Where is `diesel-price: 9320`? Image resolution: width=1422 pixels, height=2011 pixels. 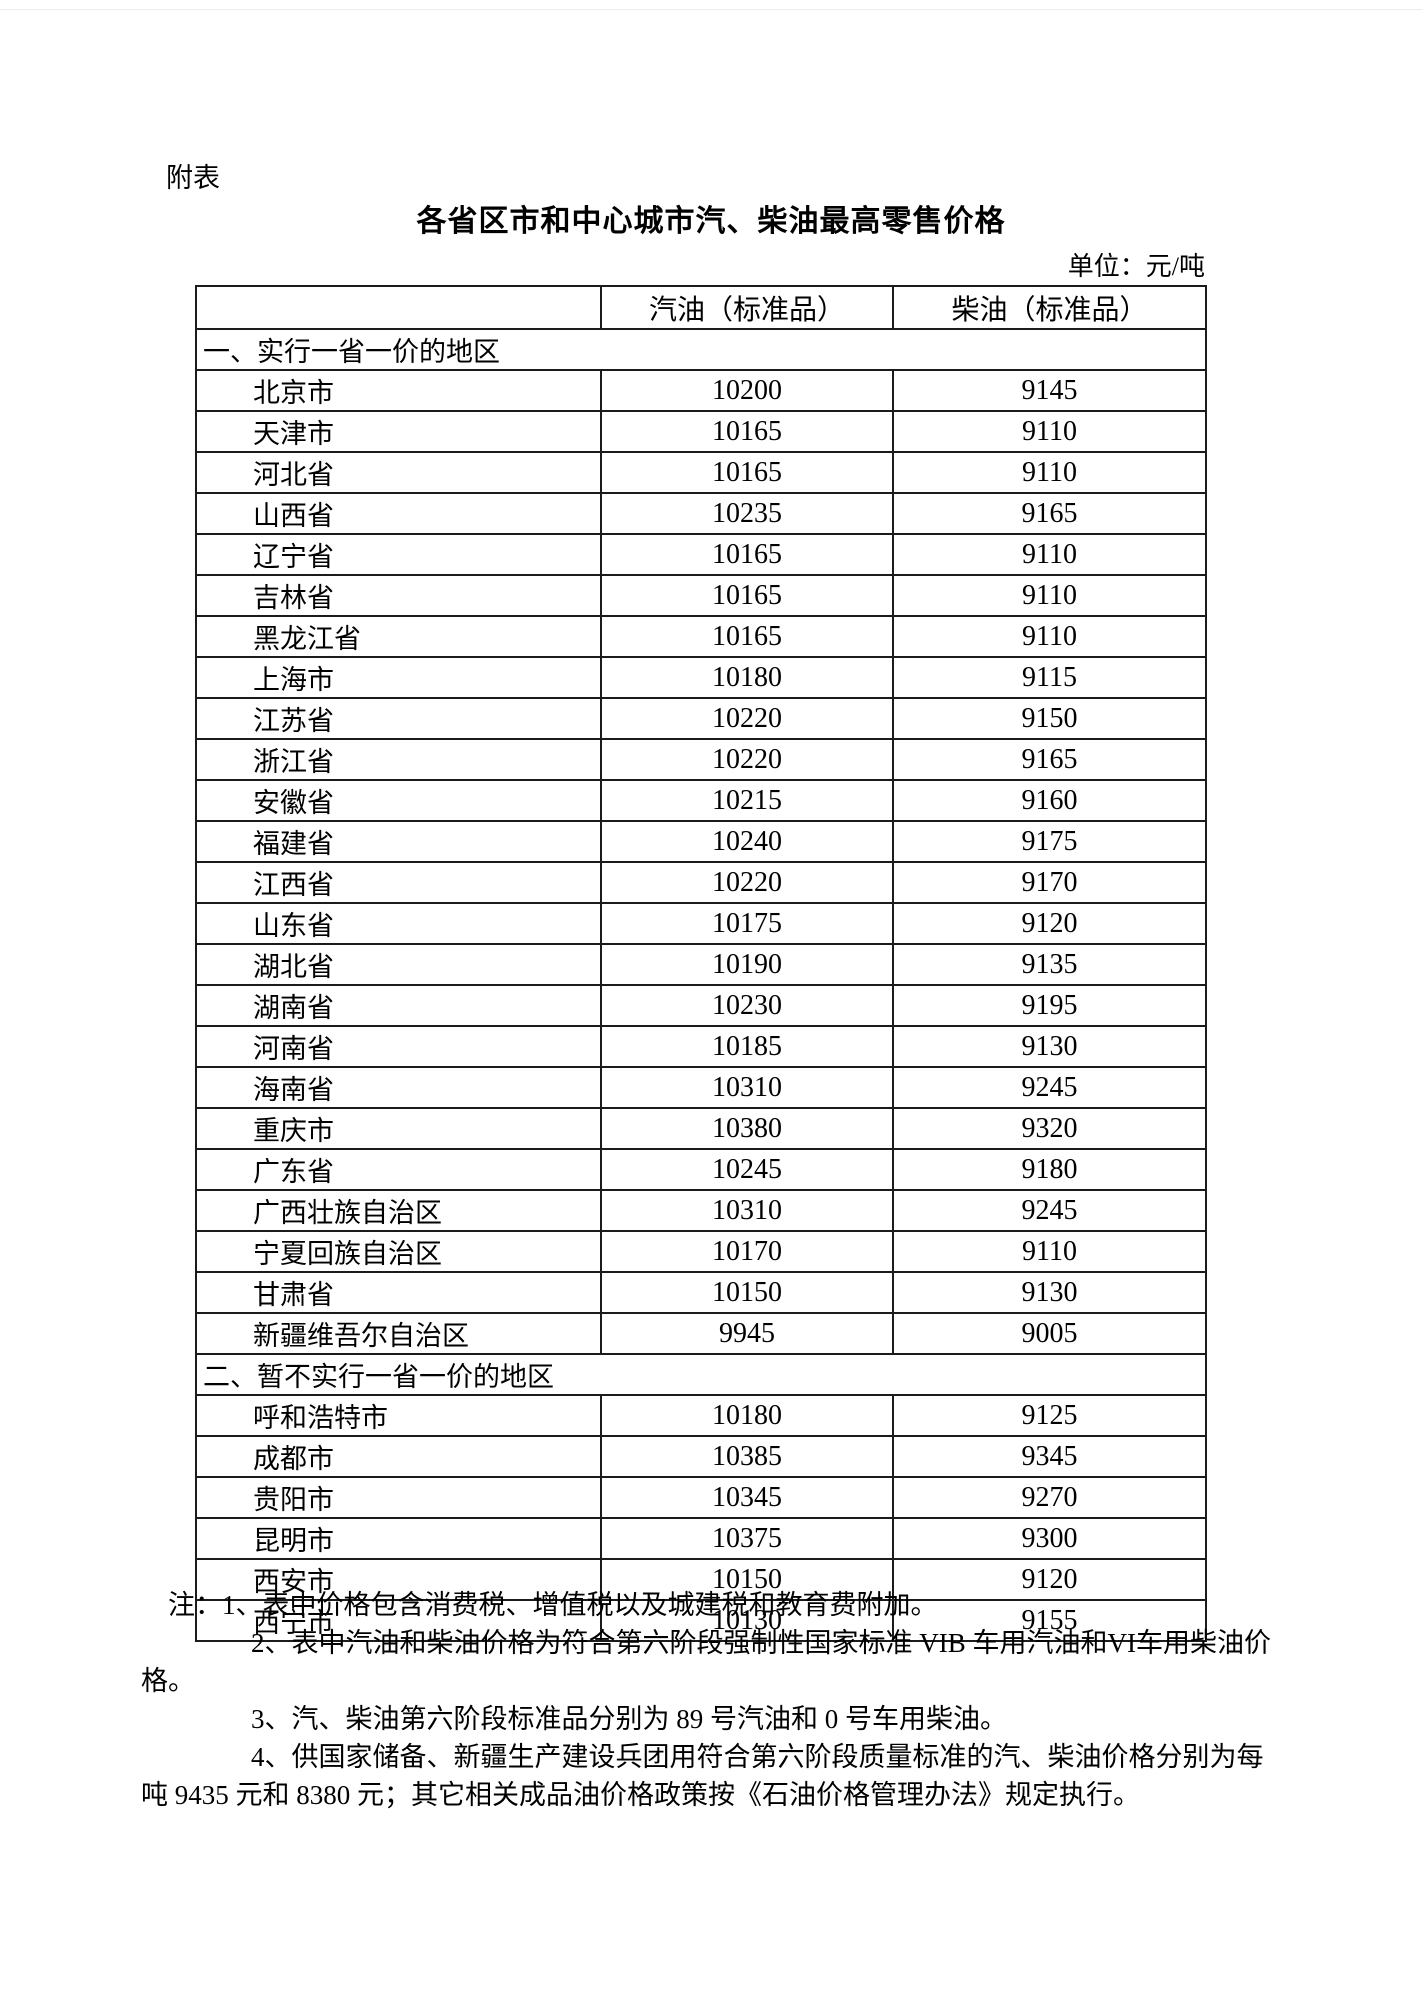
diesel-price: 9320 is located at coordinates (1049, 1128).